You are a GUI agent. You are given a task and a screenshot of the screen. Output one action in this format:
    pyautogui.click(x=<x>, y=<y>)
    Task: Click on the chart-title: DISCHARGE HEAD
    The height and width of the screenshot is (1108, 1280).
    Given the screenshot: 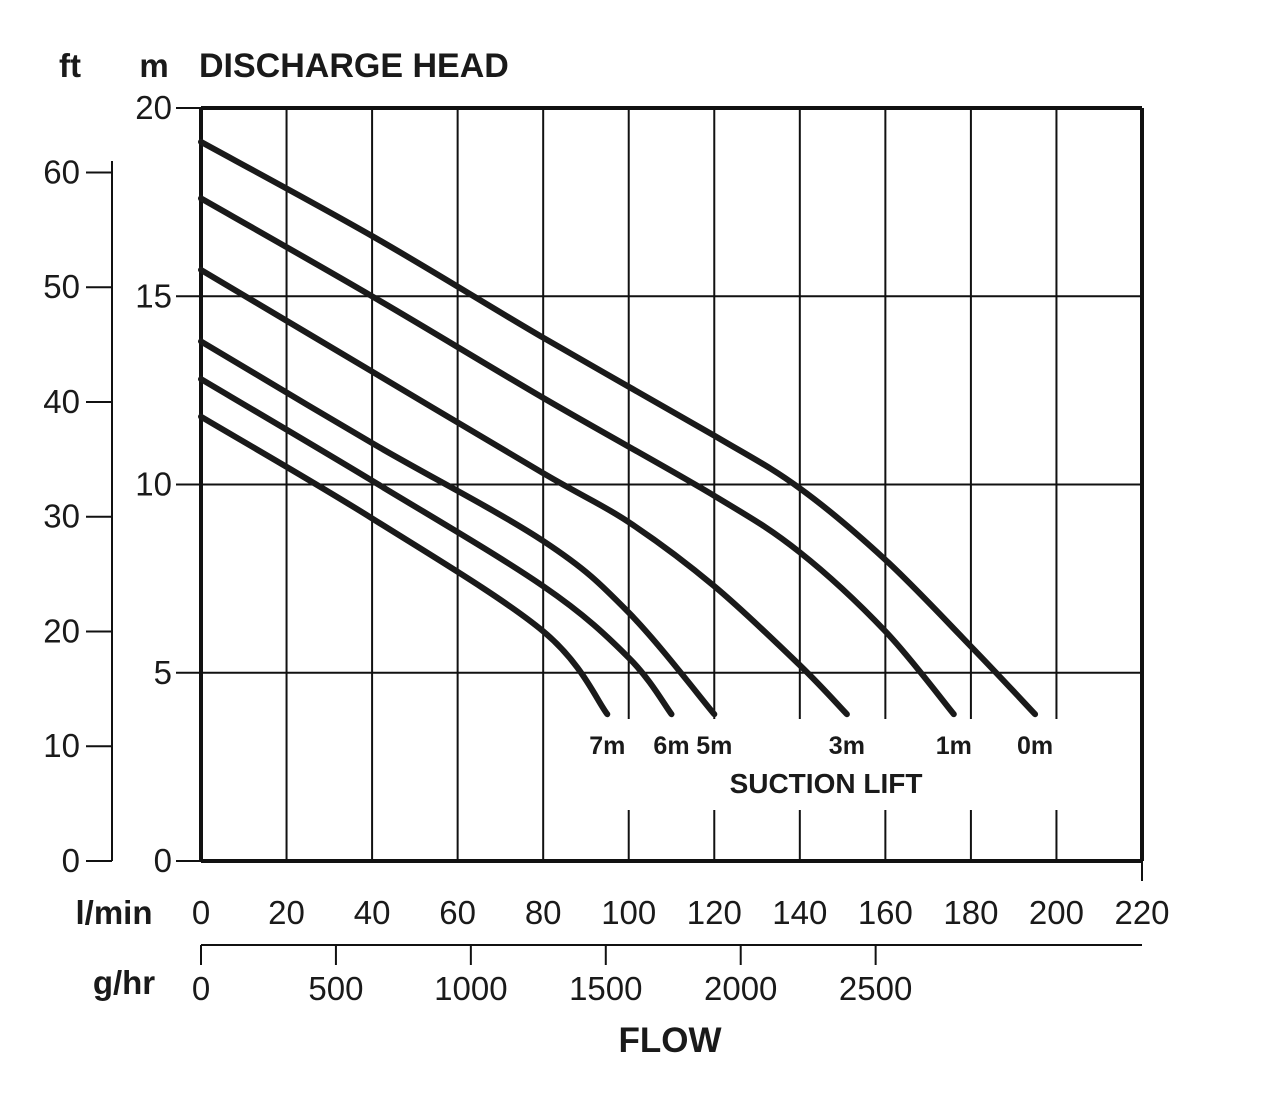 What is the action you would take?
    pyautogui.click(x=354, y=66)
    